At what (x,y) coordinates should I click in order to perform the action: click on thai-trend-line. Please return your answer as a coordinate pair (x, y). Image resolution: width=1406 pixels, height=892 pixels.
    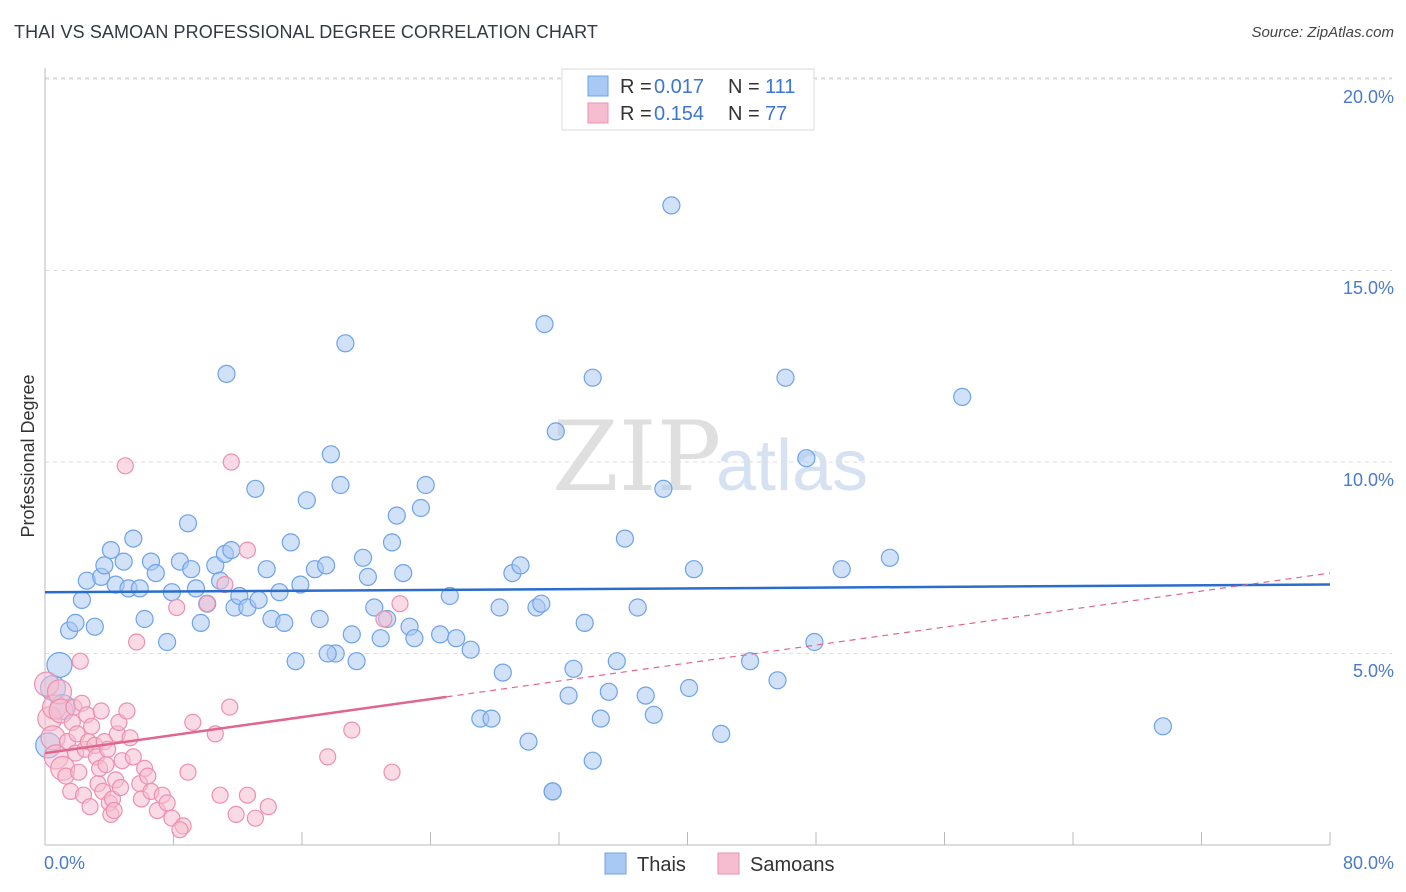
    Looking at the image, I should click on (687, 588).